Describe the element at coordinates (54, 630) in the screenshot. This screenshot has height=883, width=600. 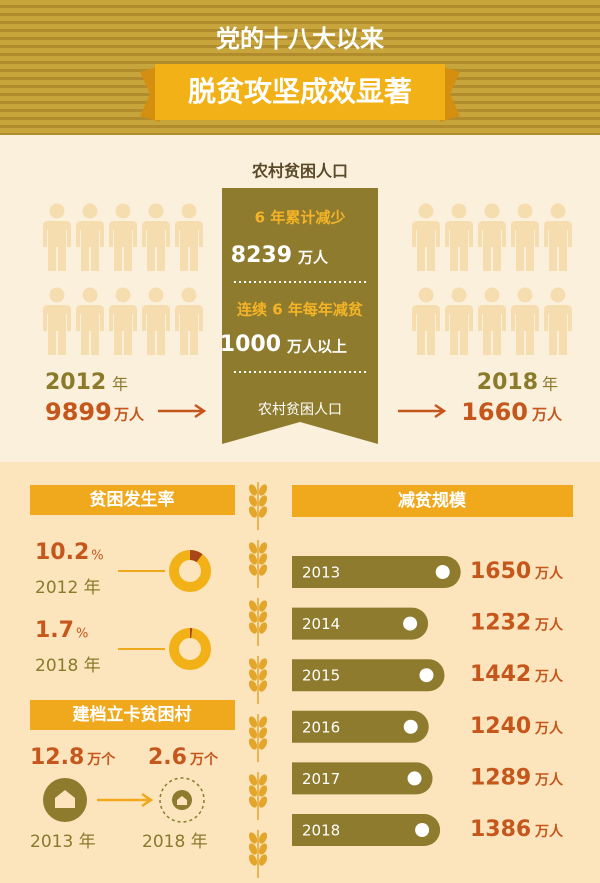
I see `rate-value: 1.7` at that location.